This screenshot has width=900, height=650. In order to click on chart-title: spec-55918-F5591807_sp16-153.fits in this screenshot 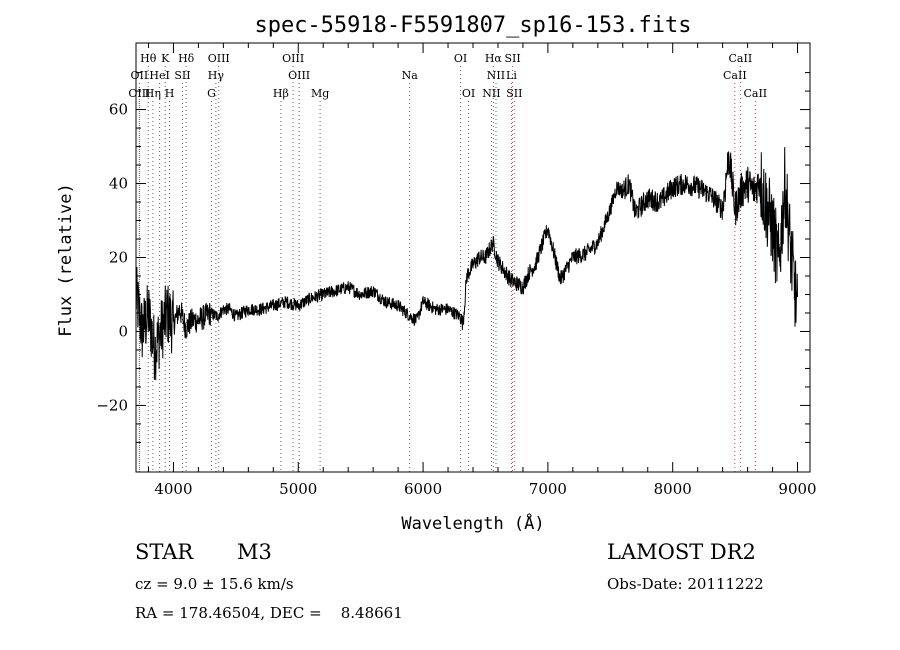, I will do `click(472, 25)`.